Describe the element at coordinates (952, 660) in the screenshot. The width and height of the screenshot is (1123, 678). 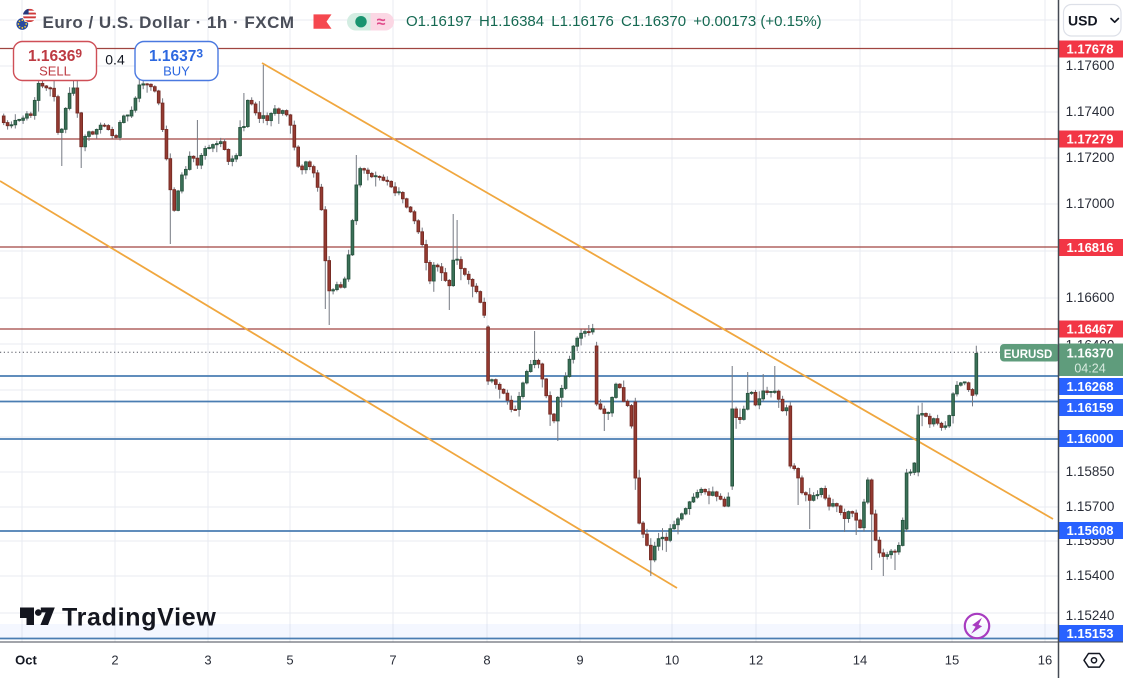
I see `svg-text: 15` at that location.